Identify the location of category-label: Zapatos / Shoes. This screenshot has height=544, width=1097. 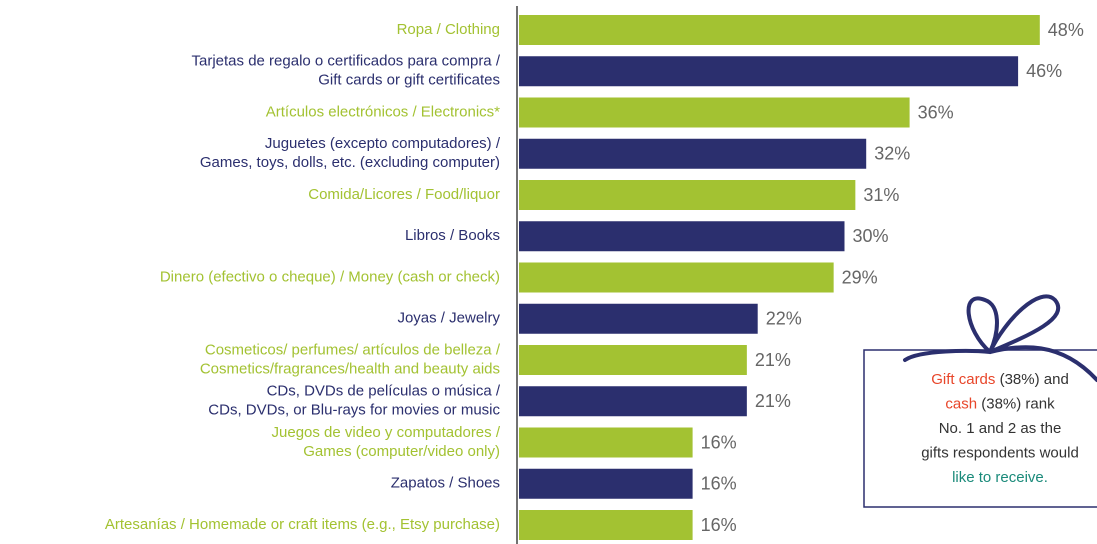
(445, 483).